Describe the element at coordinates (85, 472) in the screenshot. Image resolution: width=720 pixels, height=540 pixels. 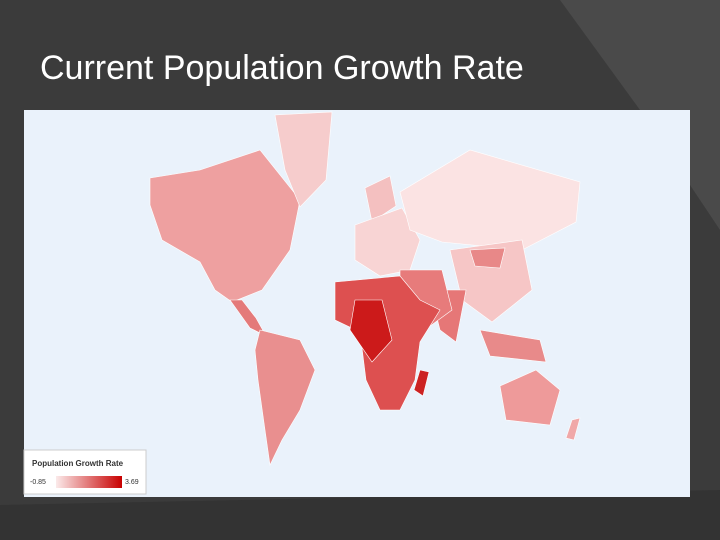
I see `legend: Population Growth Rate -0.85 3.69` at that location.